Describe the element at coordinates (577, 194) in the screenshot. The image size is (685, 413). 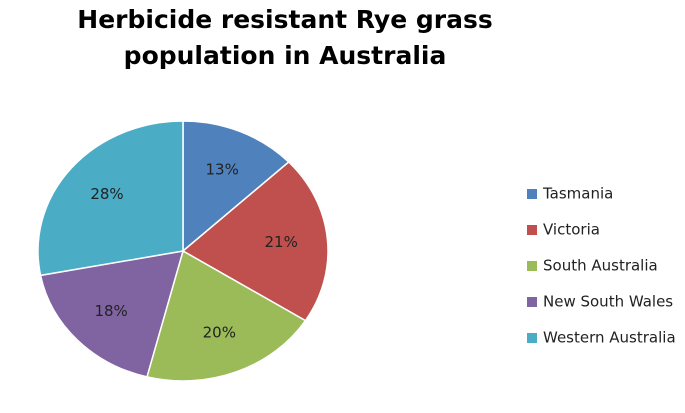
I see `legend-label: Tasmania` at that location.